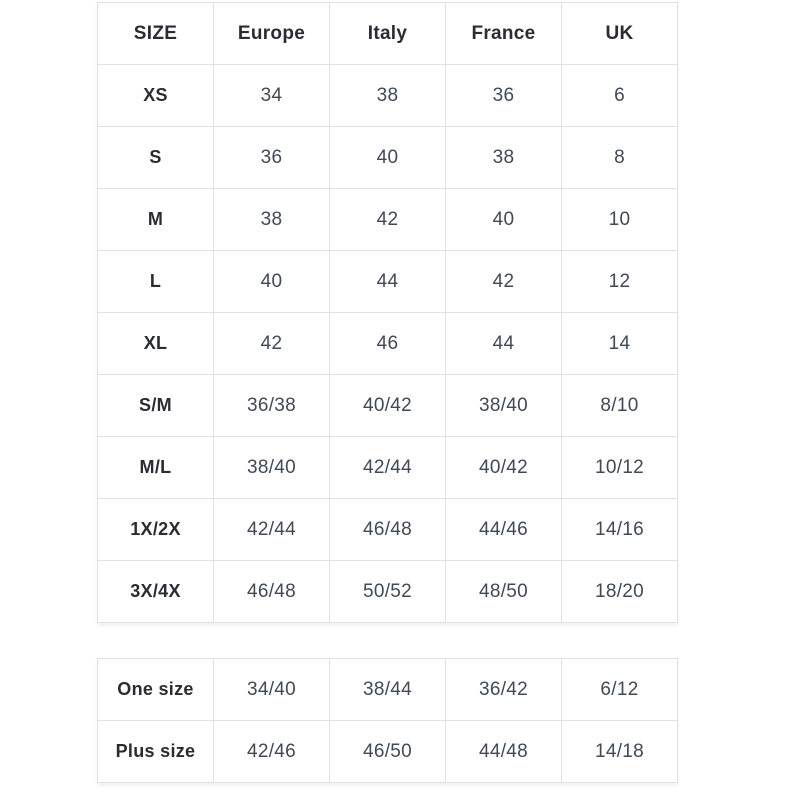 The image size is (800, 800). What do you see at coordinates (271, 33) in the screenshot?
I see `column-header-europe: Europe` at bounding box center [271, 33].